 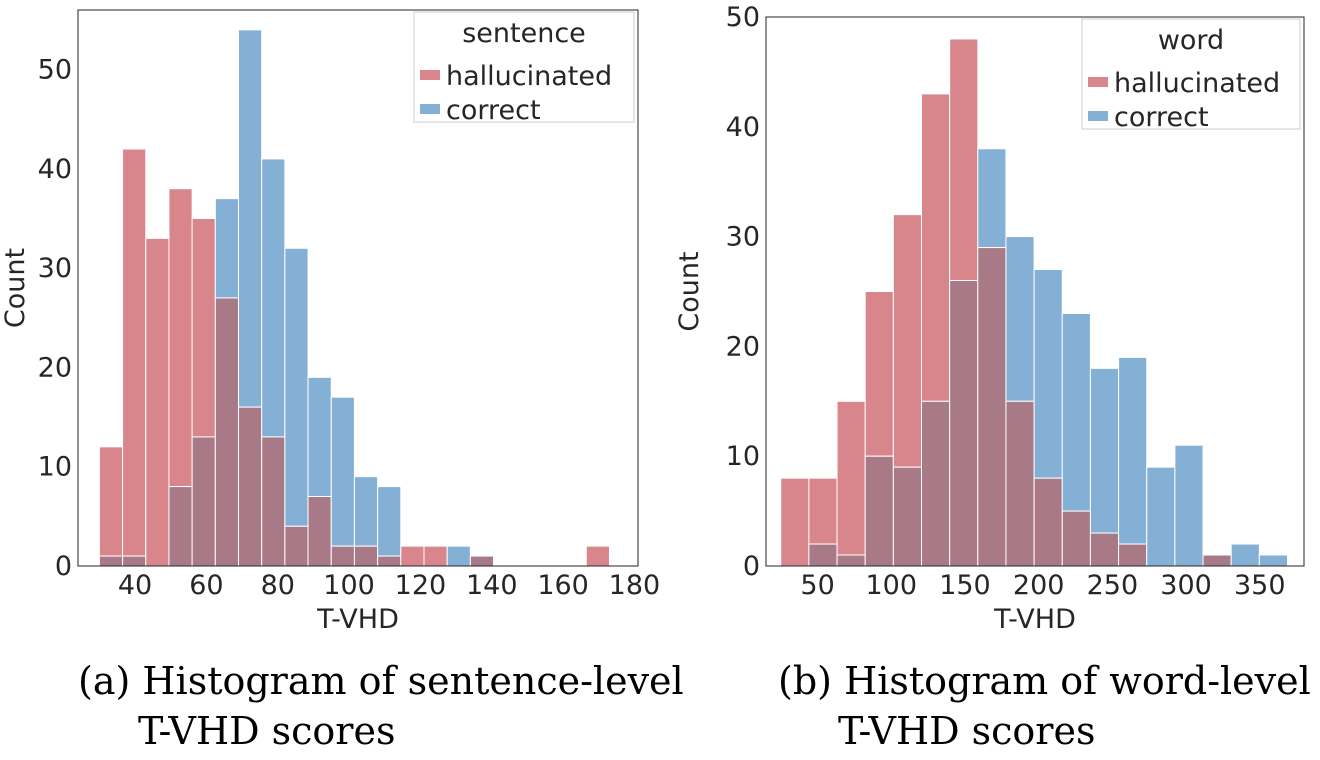 What do you see at coordinates (135, 585) in the screenshot?
I see `x-tick-label: 40` at bounding box center [135, 585].